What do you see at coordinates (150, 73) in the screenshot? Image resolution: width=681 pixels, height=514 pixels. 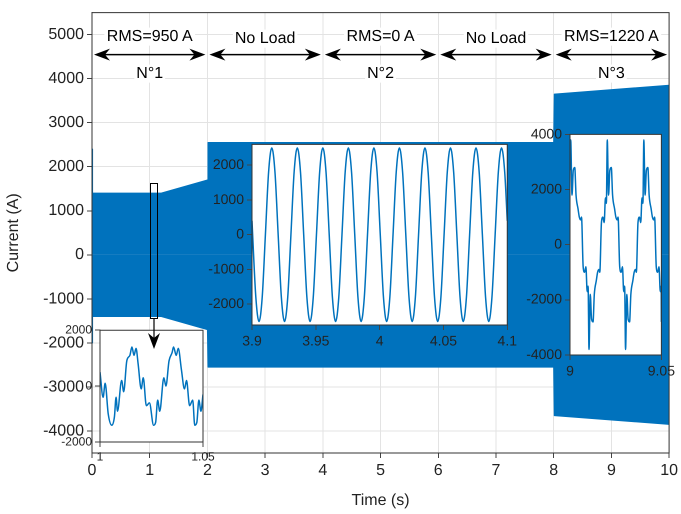 I see `annotation: N°1` at bounding box center [150, 73].